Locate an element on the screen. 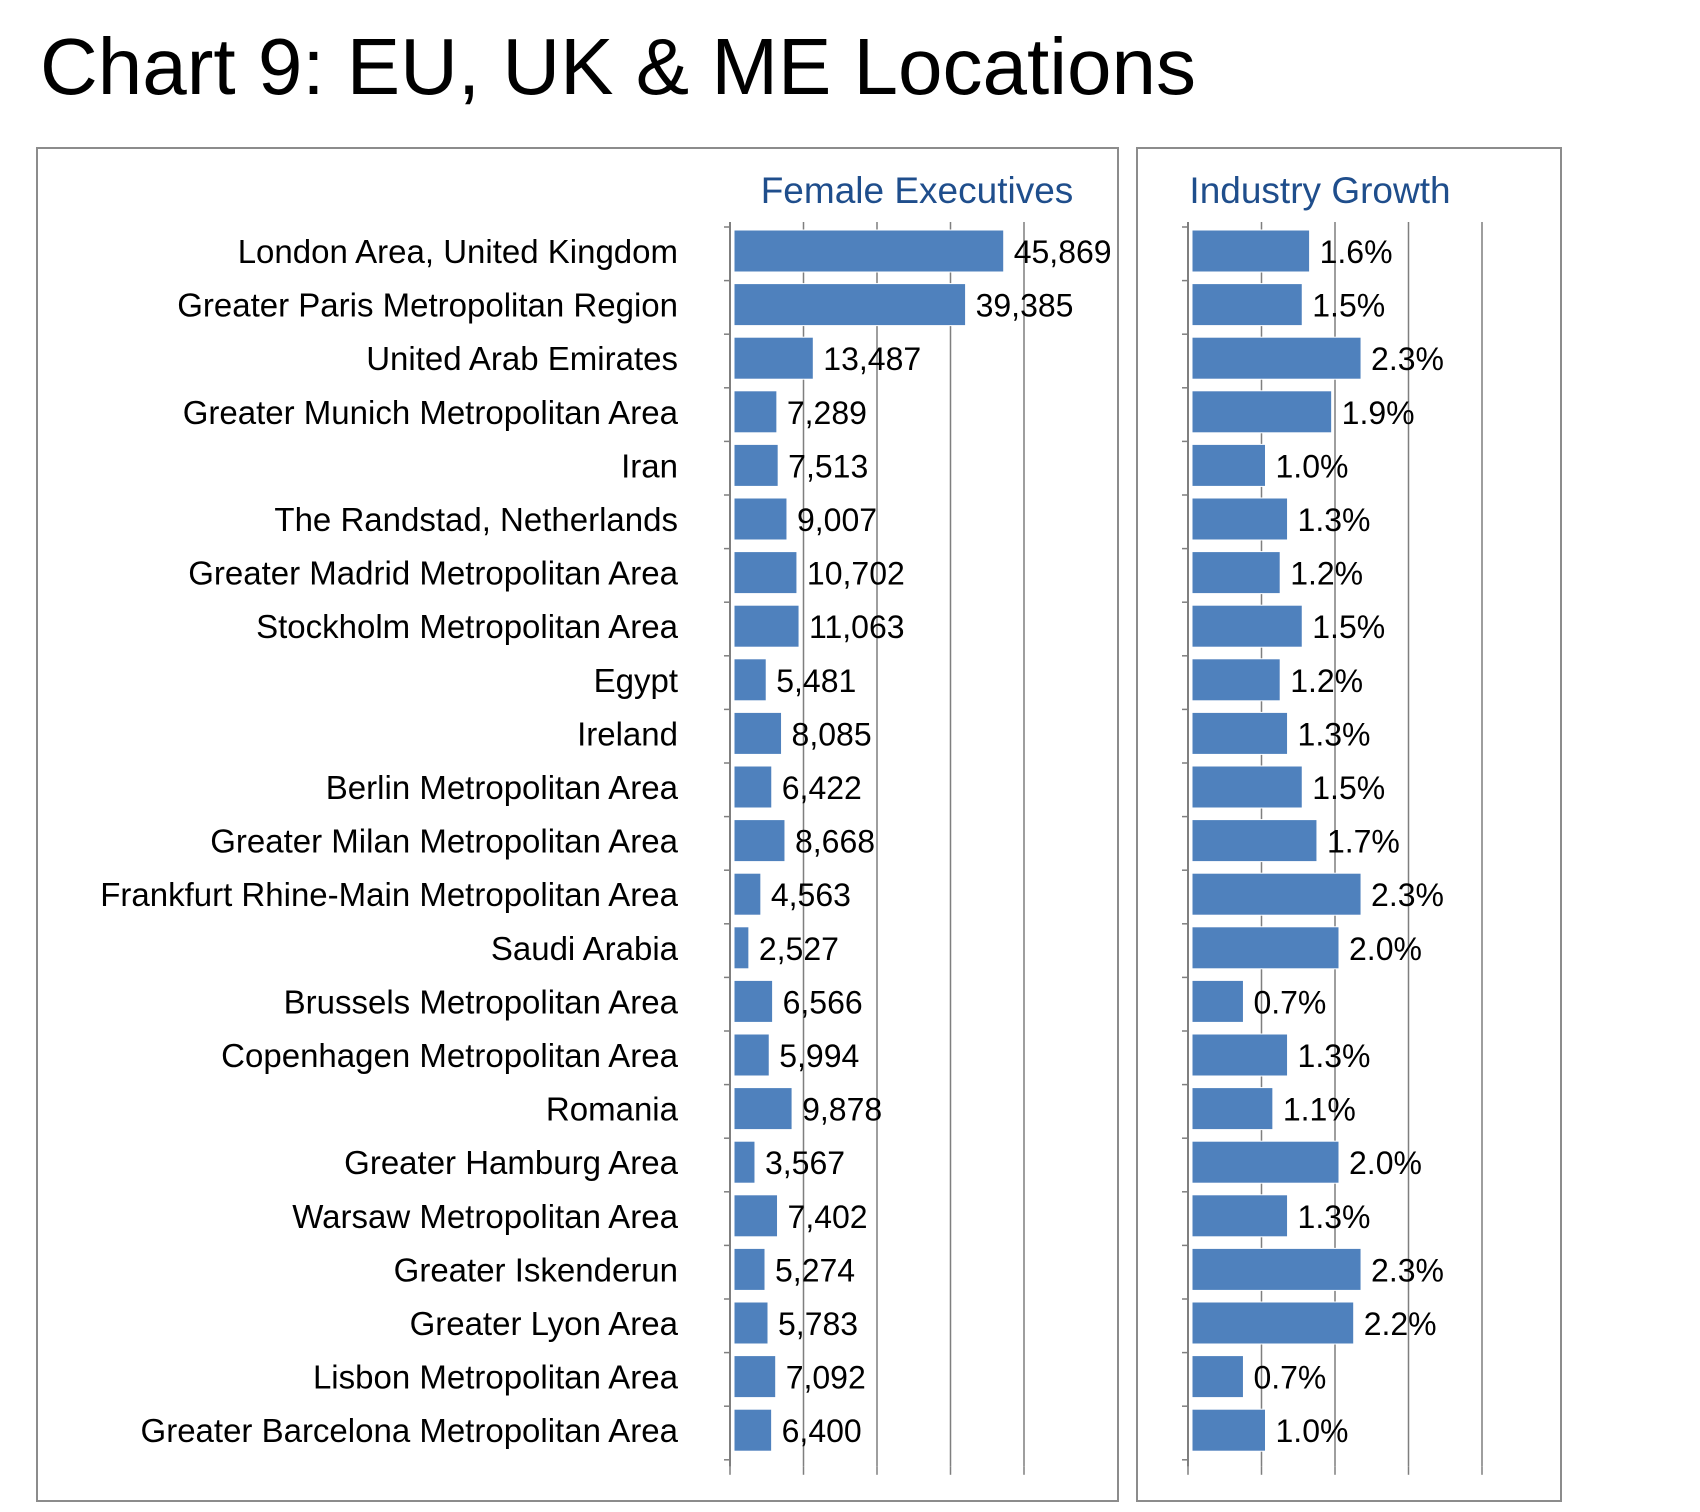 Image resolution: width=1700 pixels, height=1512 pixels. industry-growth-value-label: 1.7% is located at coordinates (1363, 842).